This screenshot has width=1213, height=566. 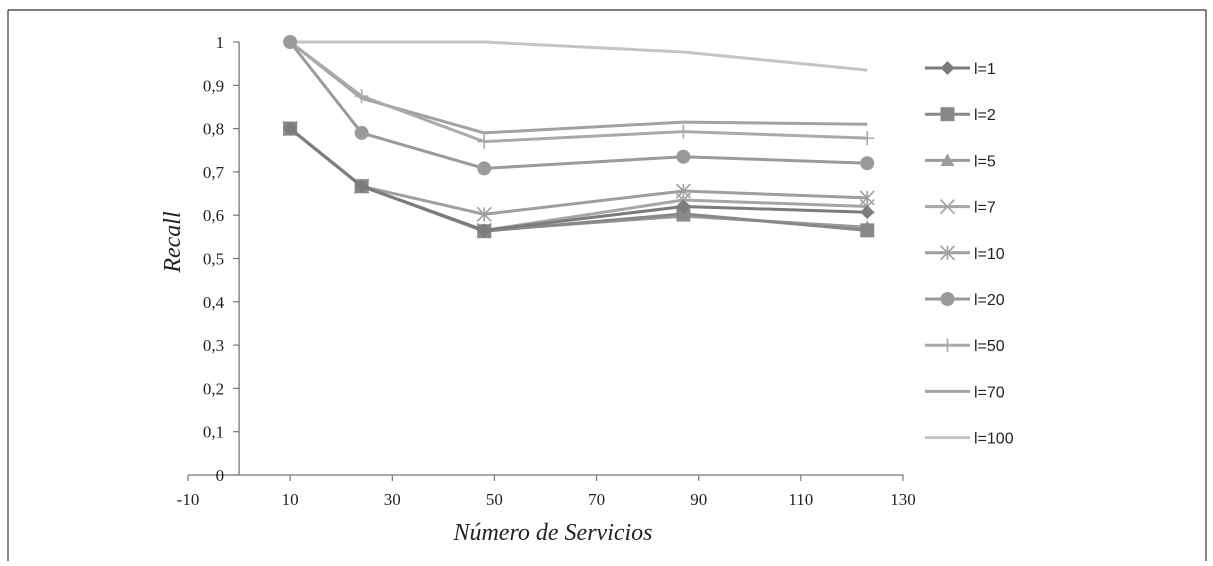 What do you see at coordinates (965, 254) in the screenshot?
I see `legend-item: l=10` at bounding box center [965, 254].